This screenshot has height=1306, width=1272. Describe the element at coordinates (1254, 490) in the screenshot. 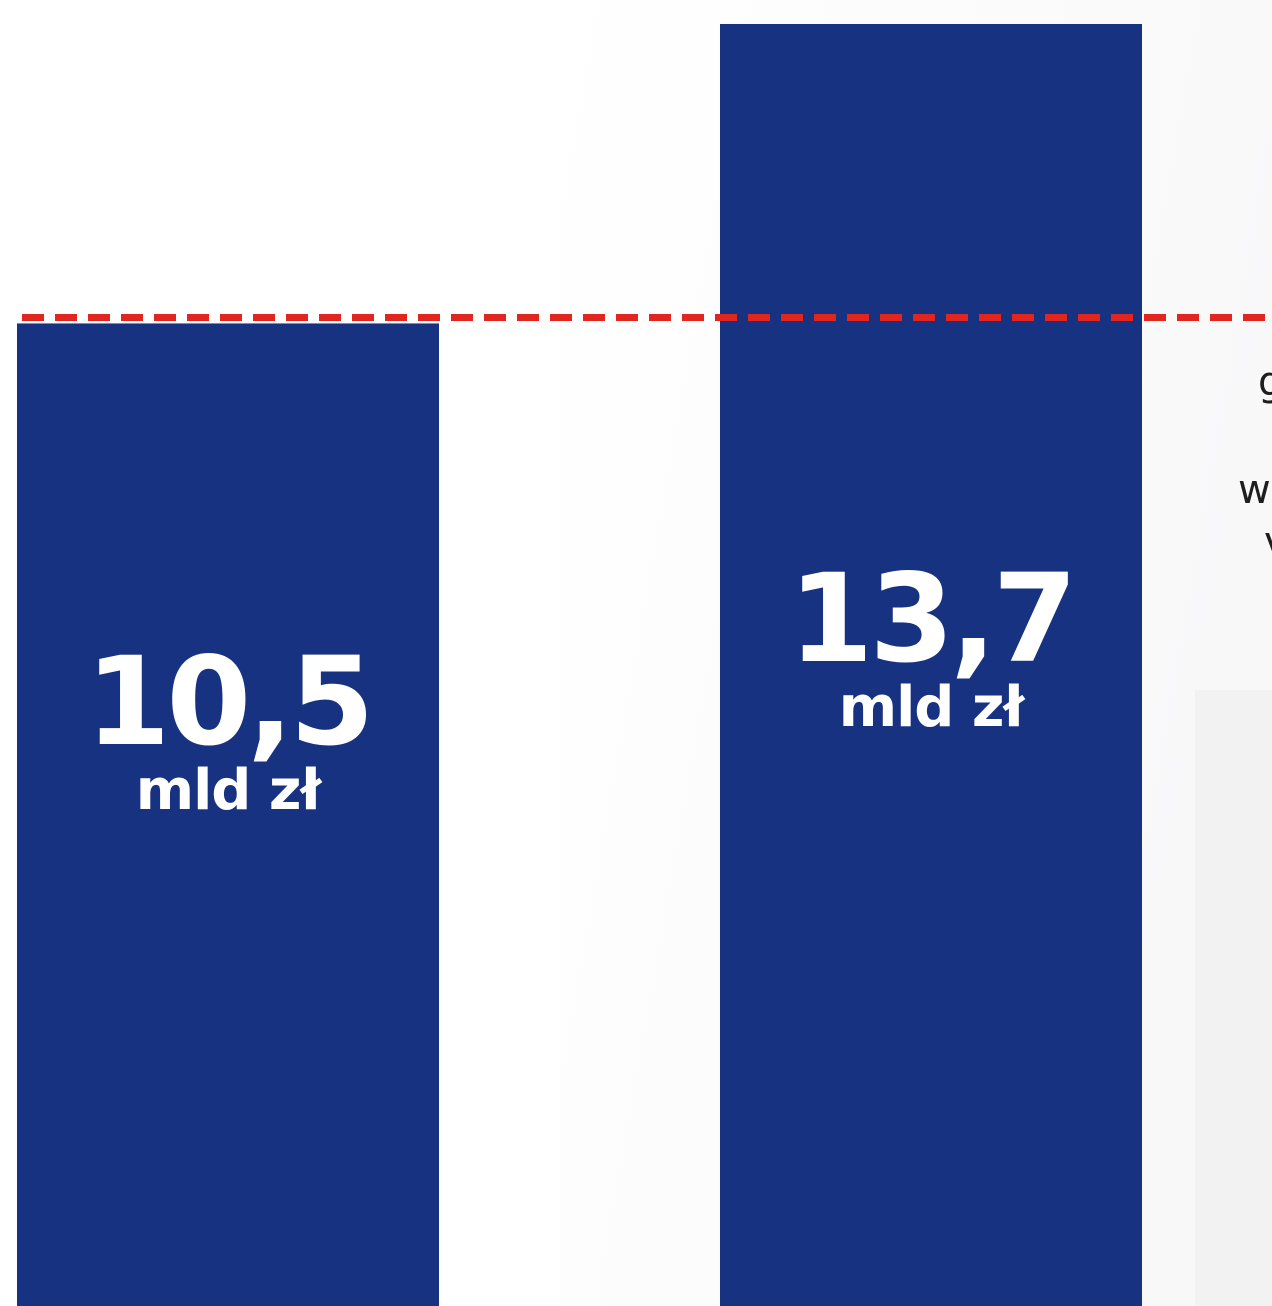

I see `side-text-fragment-2: w` at that location.